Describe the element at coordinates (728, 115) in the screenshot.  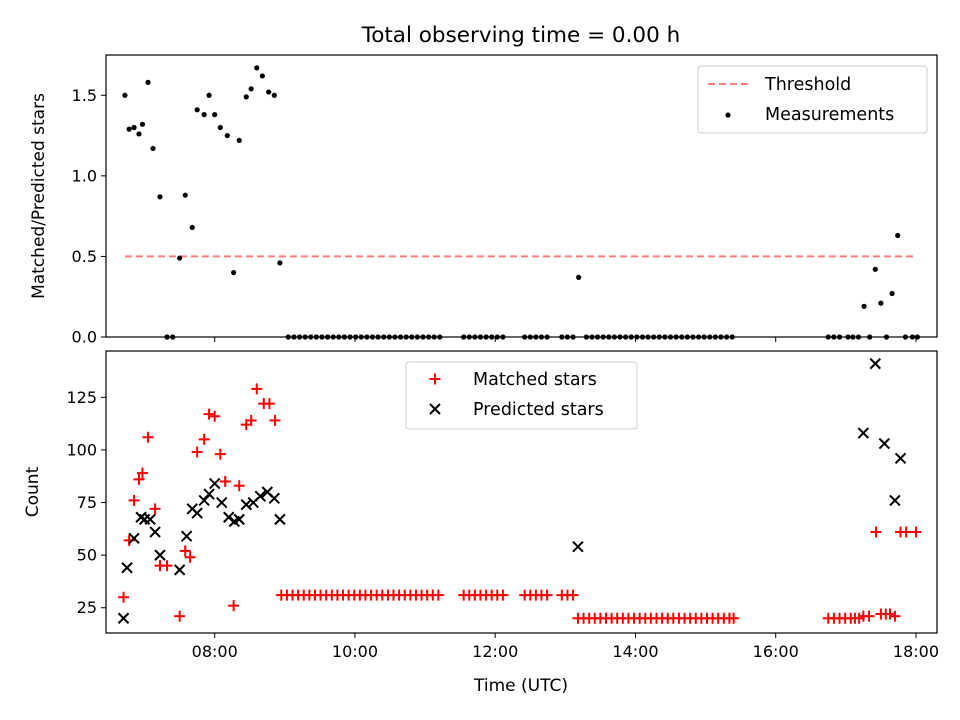
I see `legend-measurements-swatch` at that location.